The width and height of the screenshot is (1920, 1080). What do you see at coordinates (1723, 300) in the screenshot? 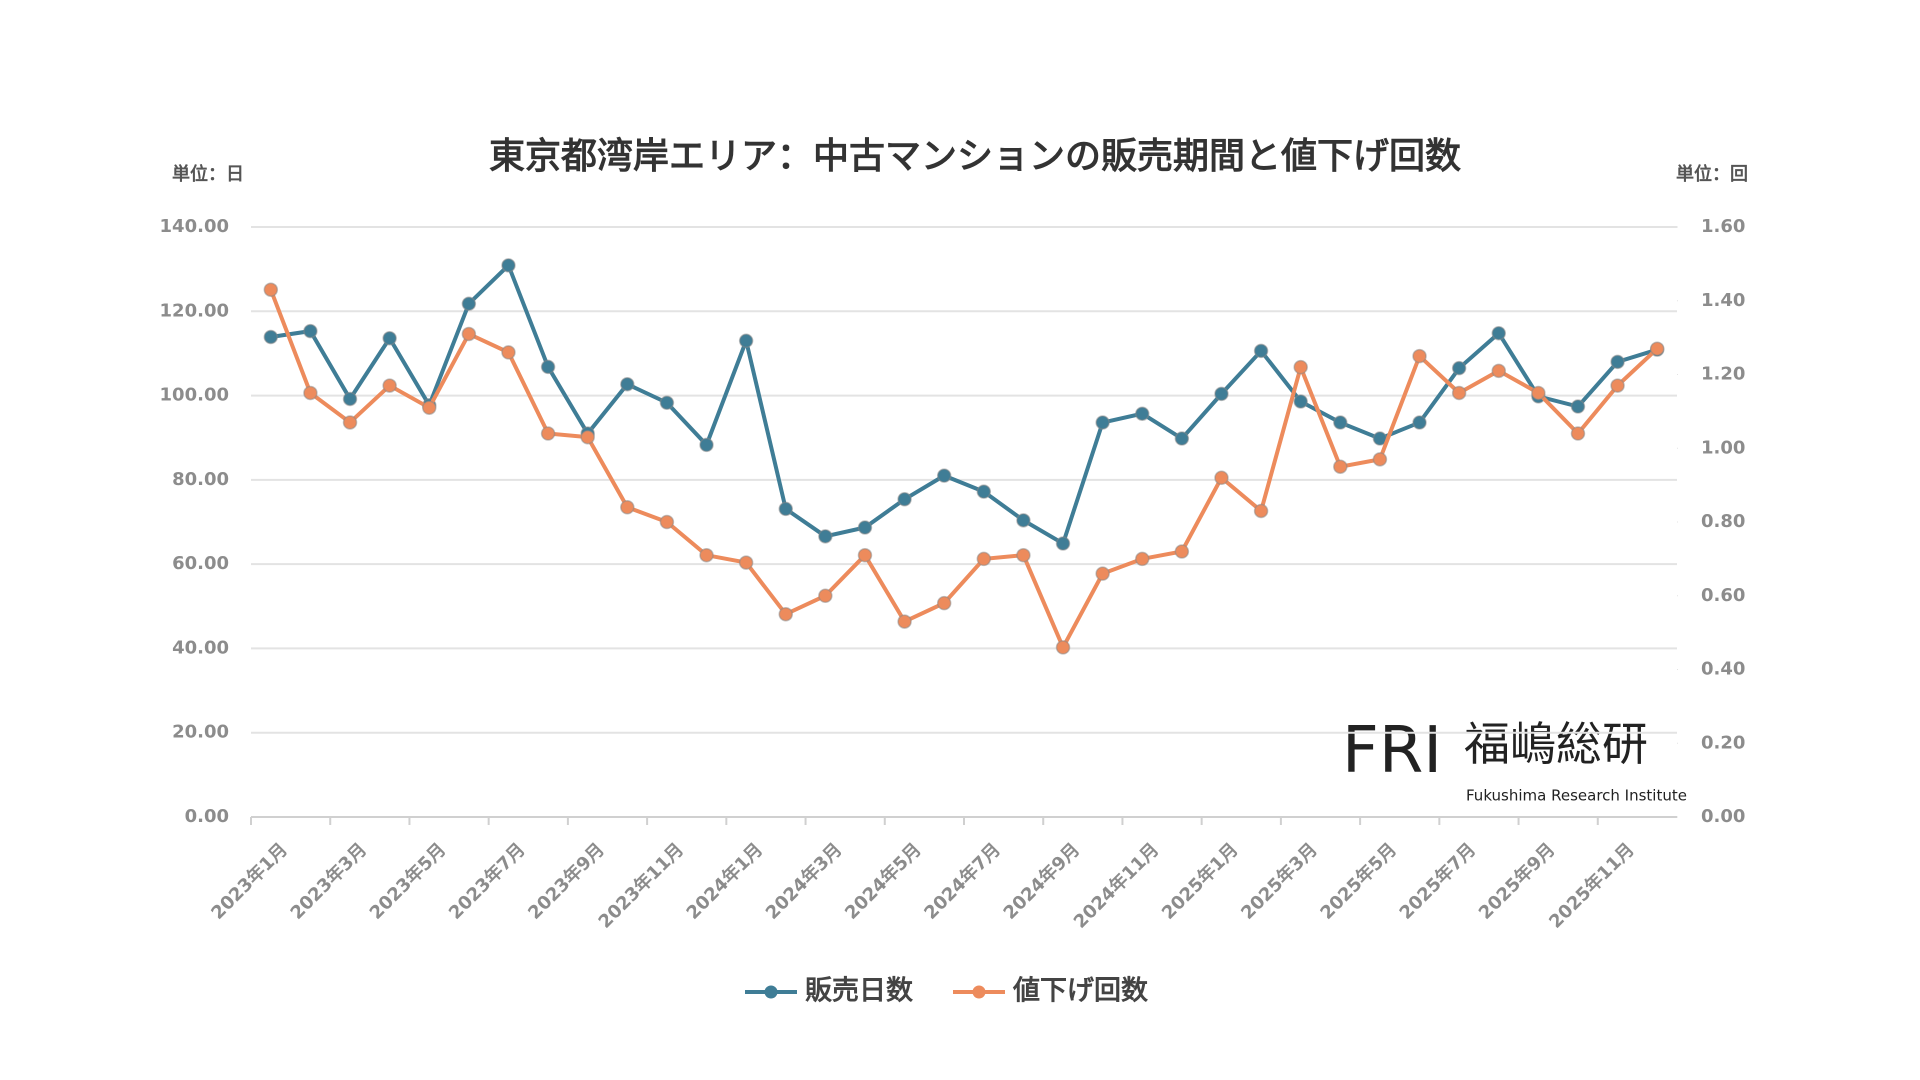
I see `y2-tick-label: 1.40` at bounding box center [1723, 300].